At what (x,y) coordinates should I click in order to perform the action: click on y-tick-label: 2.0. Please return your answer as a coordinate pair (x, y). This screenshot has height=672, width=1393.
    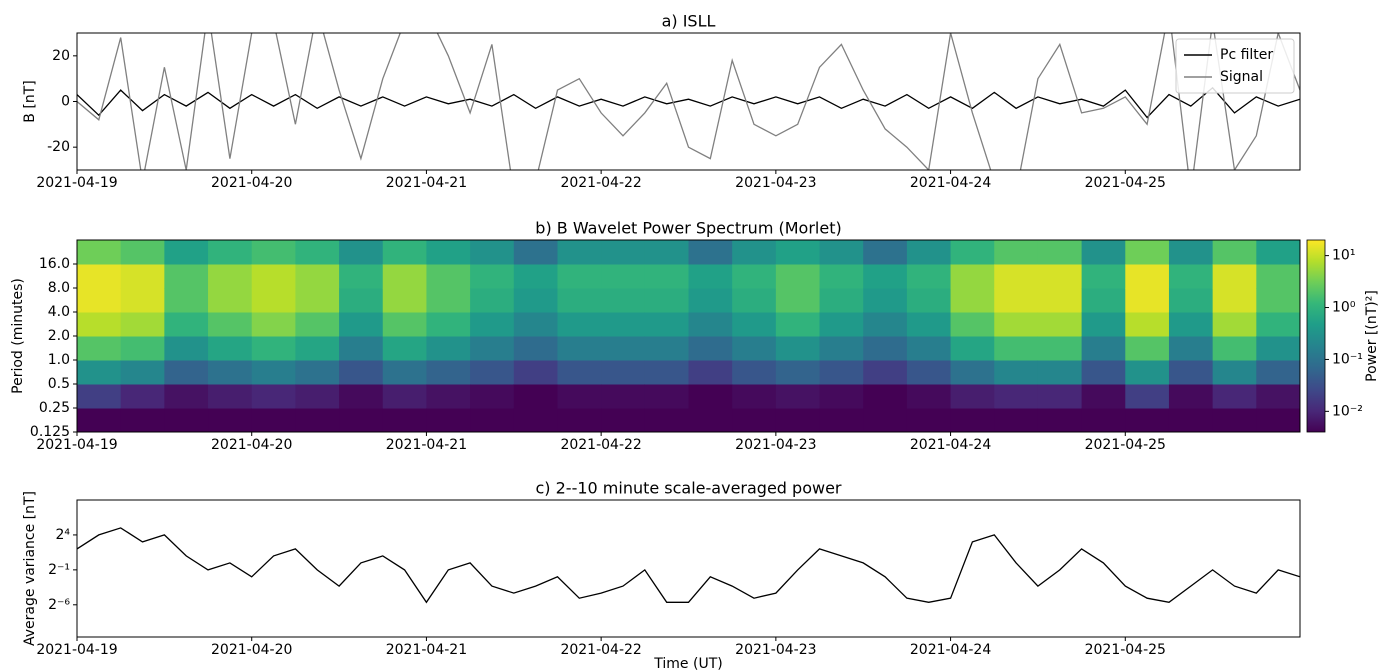
    Looking at the image, I should click on (59, 336).